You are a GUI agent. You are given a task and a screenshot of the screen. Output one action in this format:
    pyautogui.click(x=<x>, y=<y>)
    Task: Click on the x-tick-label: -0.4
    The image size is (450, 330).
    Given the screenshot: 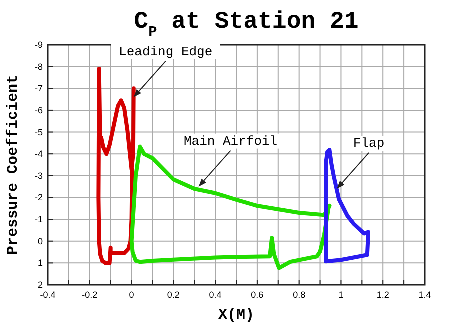 What is the action you would take?
    pyautogui.click(x=48, y=295)
    